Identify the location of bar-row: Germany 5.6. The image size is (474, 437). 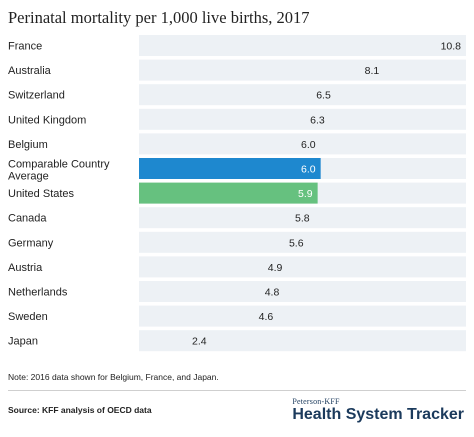
(237, 242).